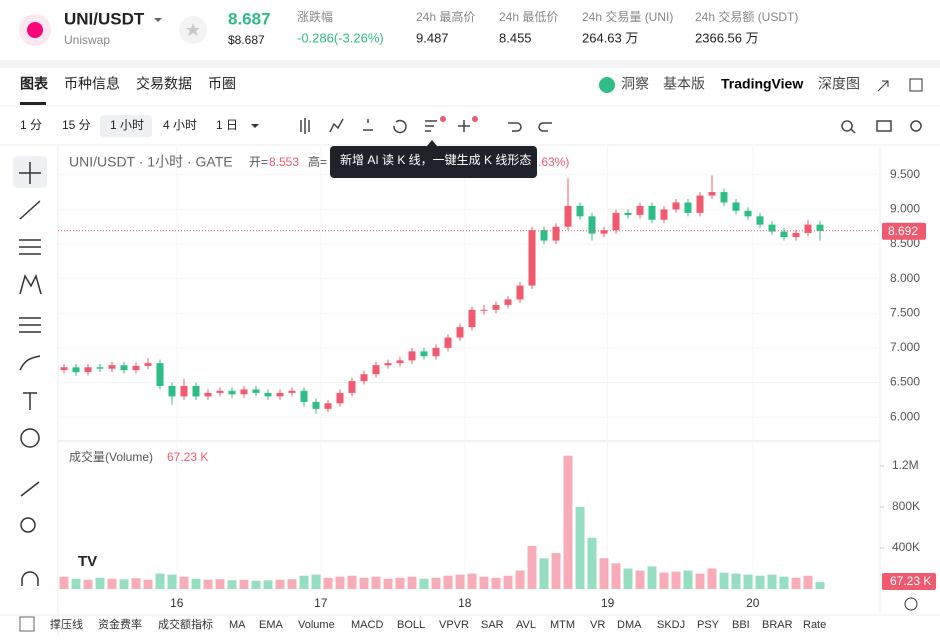 The image size is (940, 640). What do you see at coordinates (597, 625) in the screenshot?
I see `indicator: VR` at bounding box center [597, 625].